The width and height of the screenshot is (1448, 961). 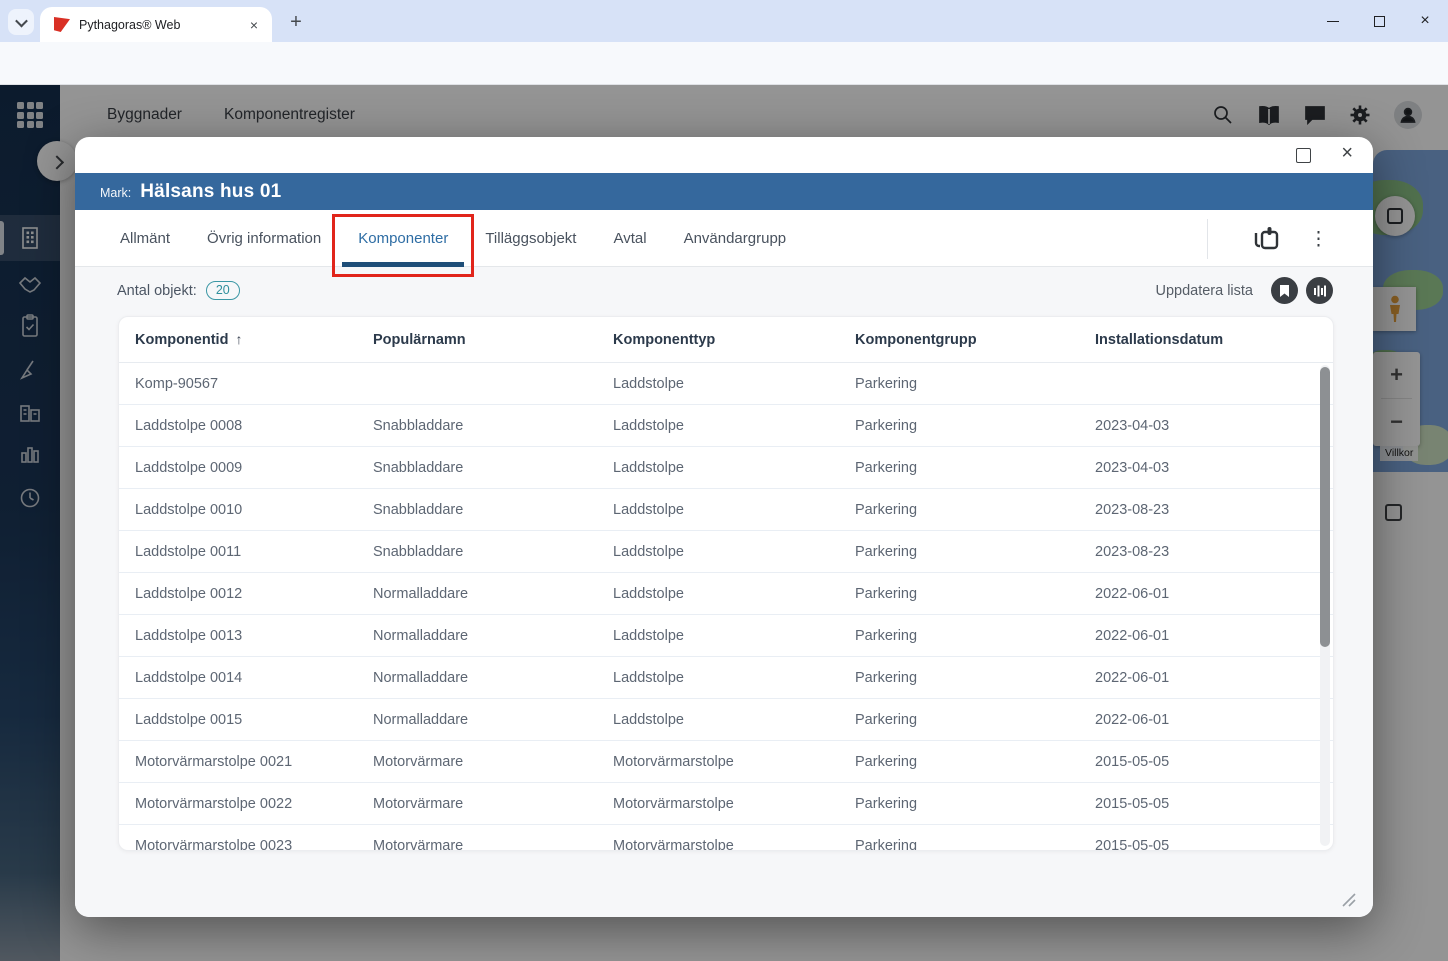 I want to click on browser-tabstrip: Pythagoras® Web × + ×, so click(x=724, y=21).